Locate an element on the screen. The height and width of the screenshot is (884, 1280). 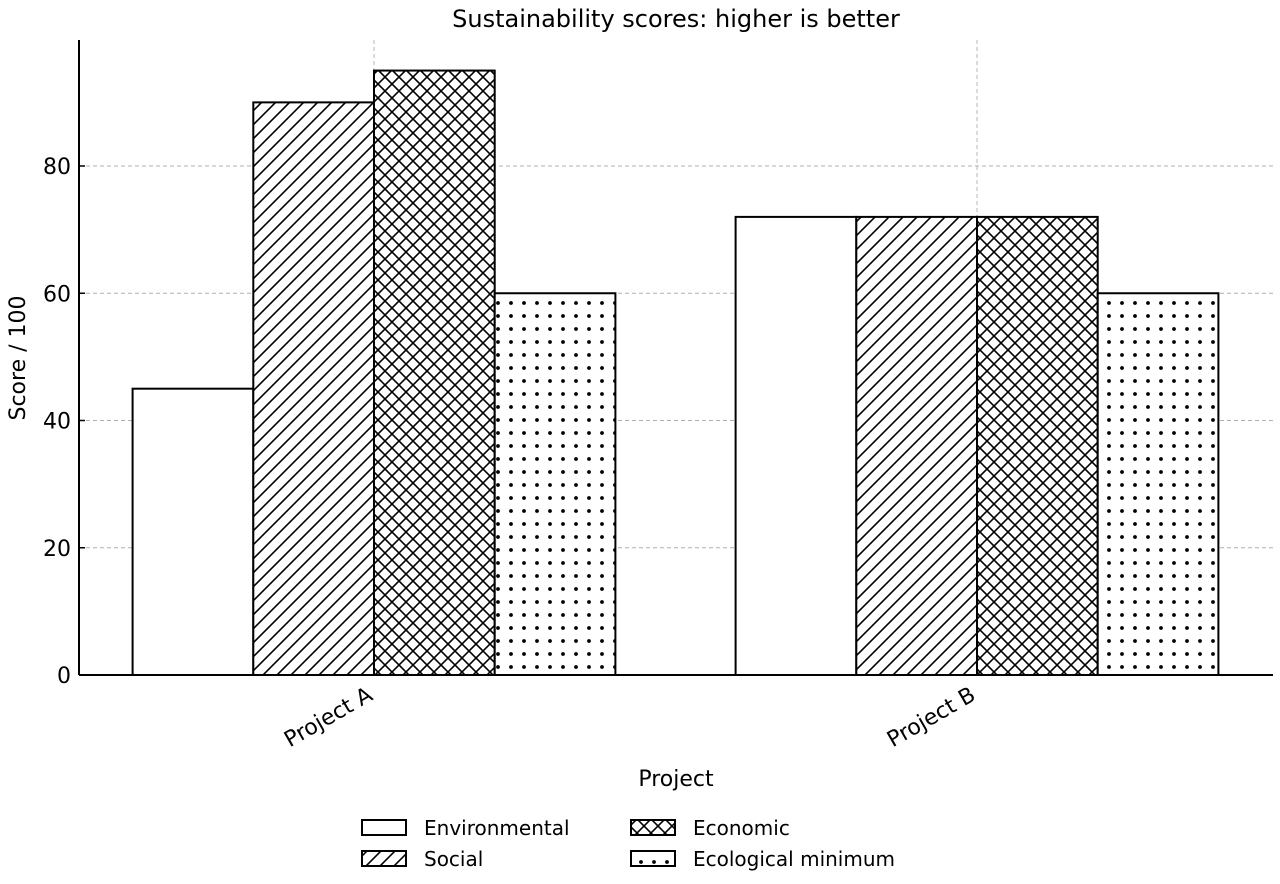
chart-title: Sustainability scores: higher is better is located at coordinates (676, 19).